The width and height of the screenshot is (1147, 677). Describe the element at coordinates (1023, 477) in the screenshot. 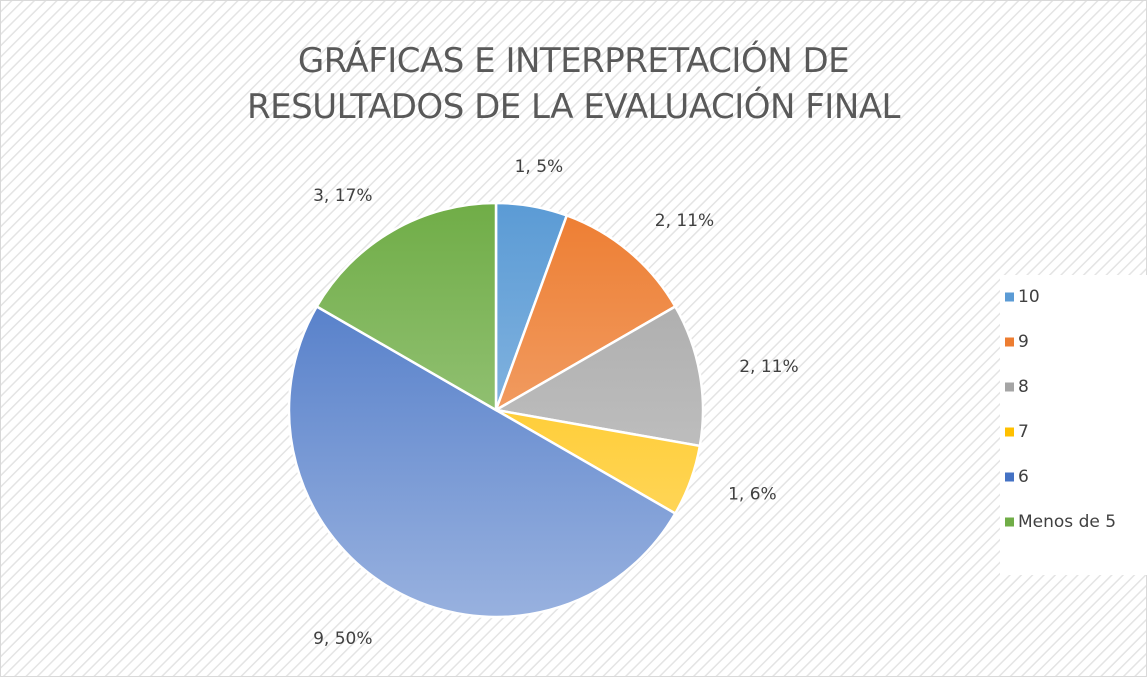

I see `legend-label: 6` at that location.